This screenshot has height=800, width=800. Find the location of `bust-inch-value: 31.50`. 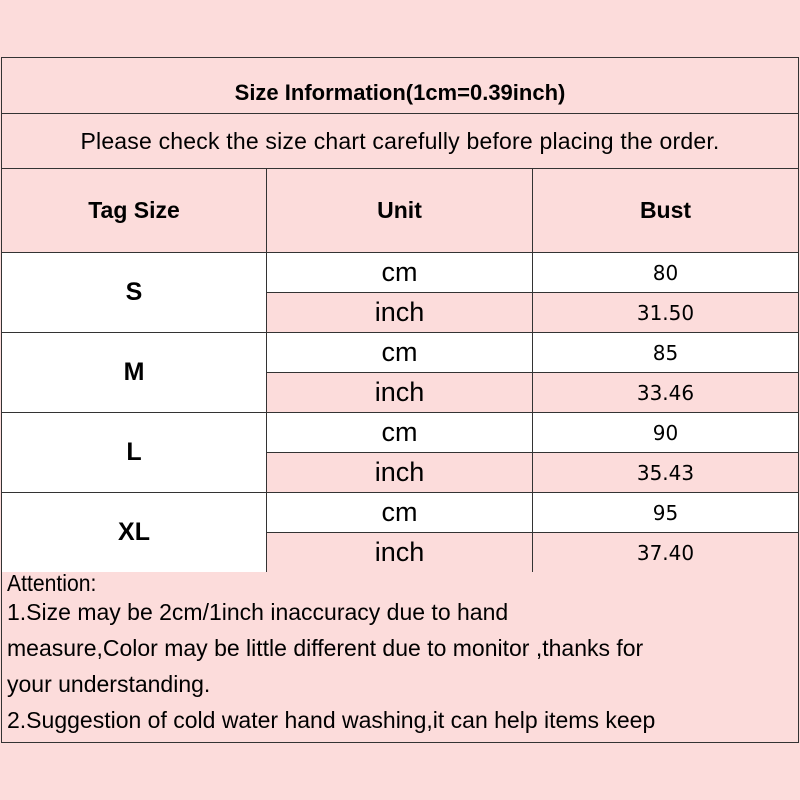

bust-inch-value: 31.50 is located at coordinates (665, 312).